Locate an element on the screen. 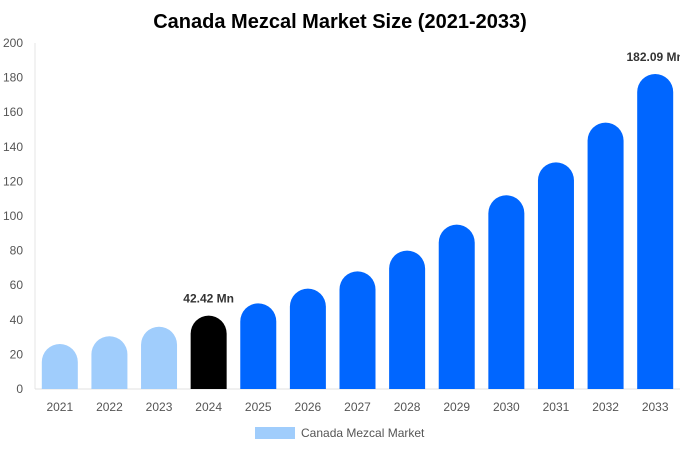 The height and width of the screenshot is (450, 680). data-label: 182.09 Mn is located at coordinates (653, 57).